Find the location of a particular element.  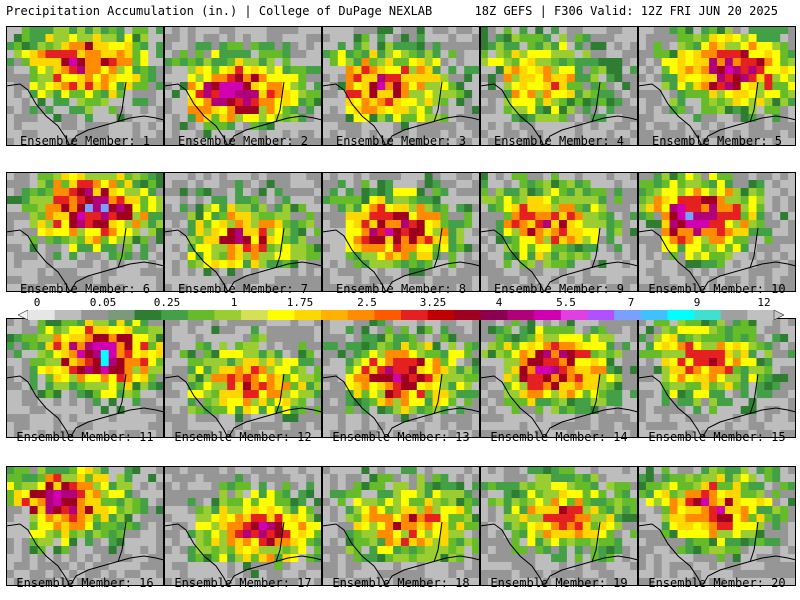

state-border-lines is located at coordinates (401, 405).